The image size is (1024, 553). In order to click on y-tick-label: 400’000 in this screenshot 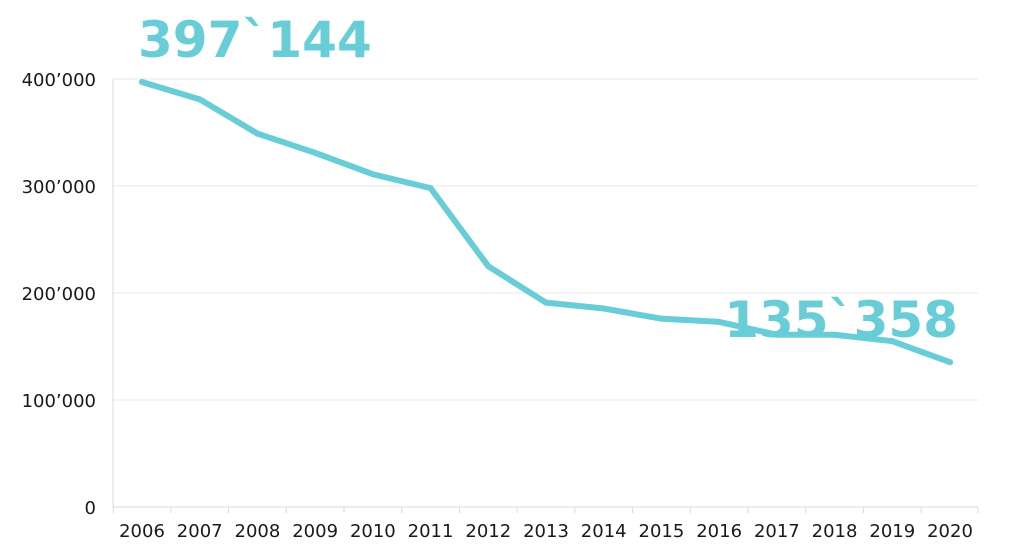, I will do `click(59, 80)`.